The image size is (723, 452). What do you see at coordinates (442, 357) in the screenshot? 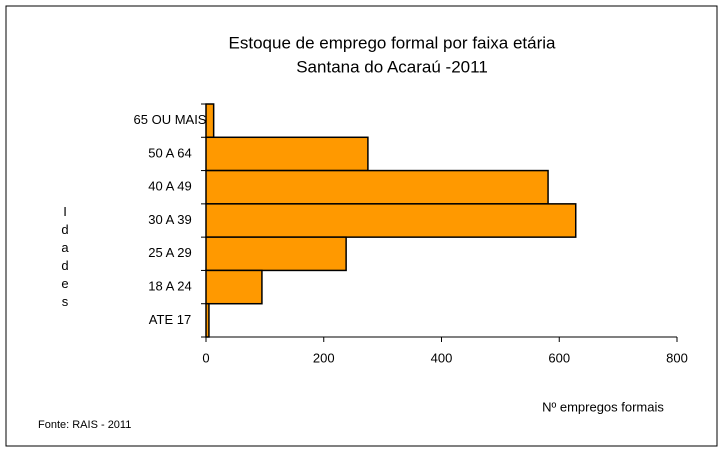
I see `x-tick-label: 400` at bounding box center [442, 357].